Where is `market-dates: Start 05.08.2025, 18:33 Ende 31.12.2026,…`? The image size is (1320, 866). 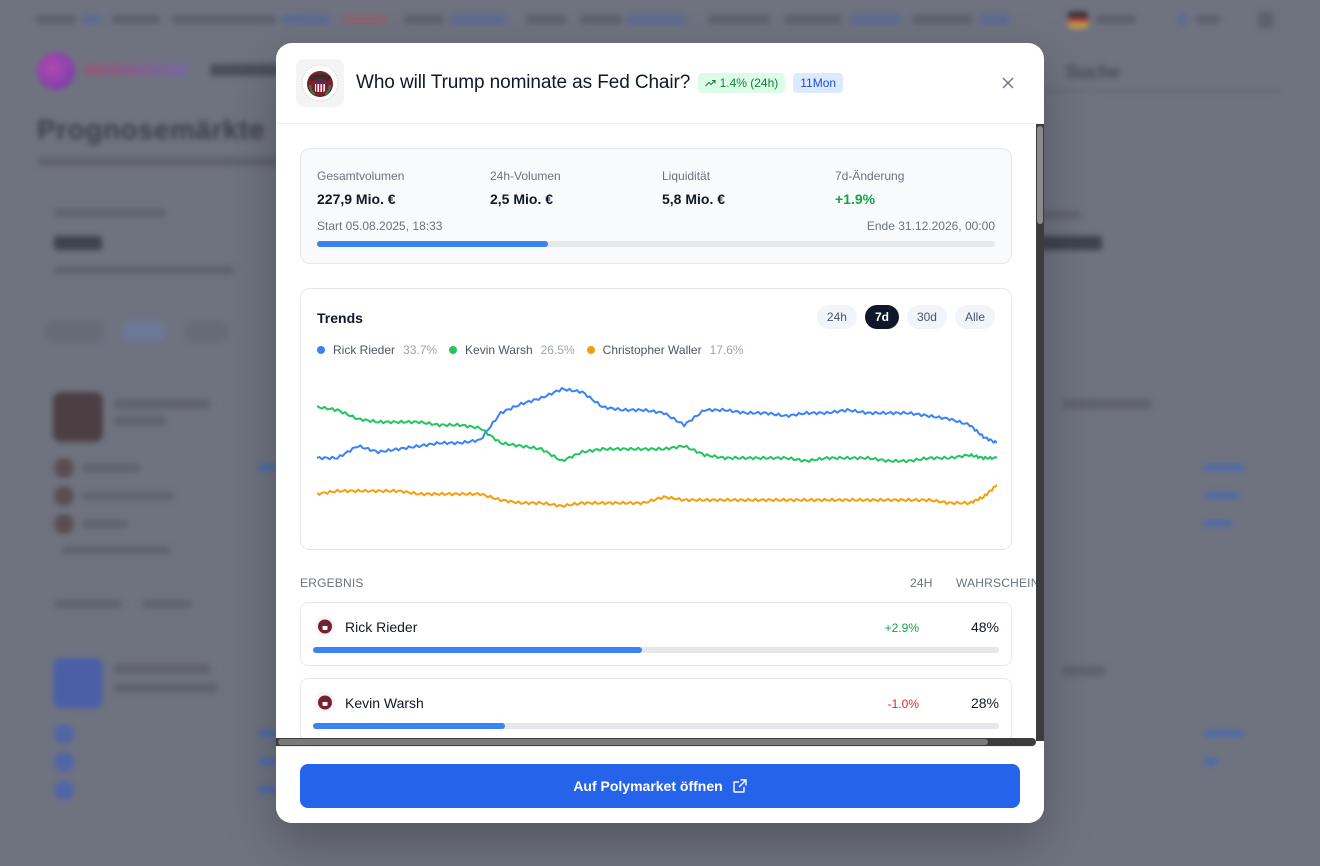 market-dates: Start 05.08.2025, 18:33 Ende 31.12.2026,… is located at coordinates (656, 226).